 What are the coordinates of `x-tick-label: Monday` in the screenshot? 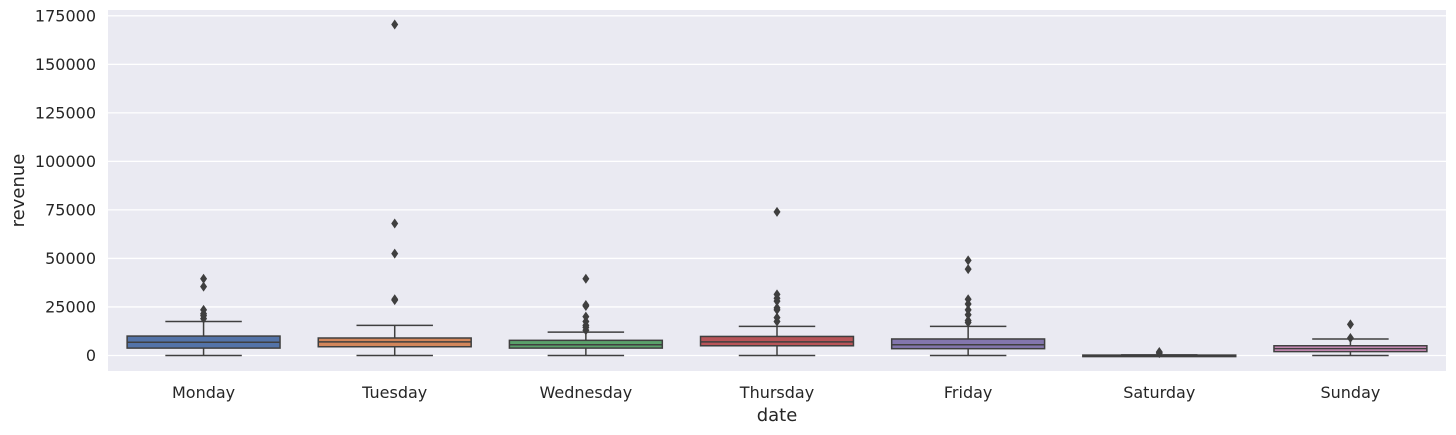 It's located at (203, 392).